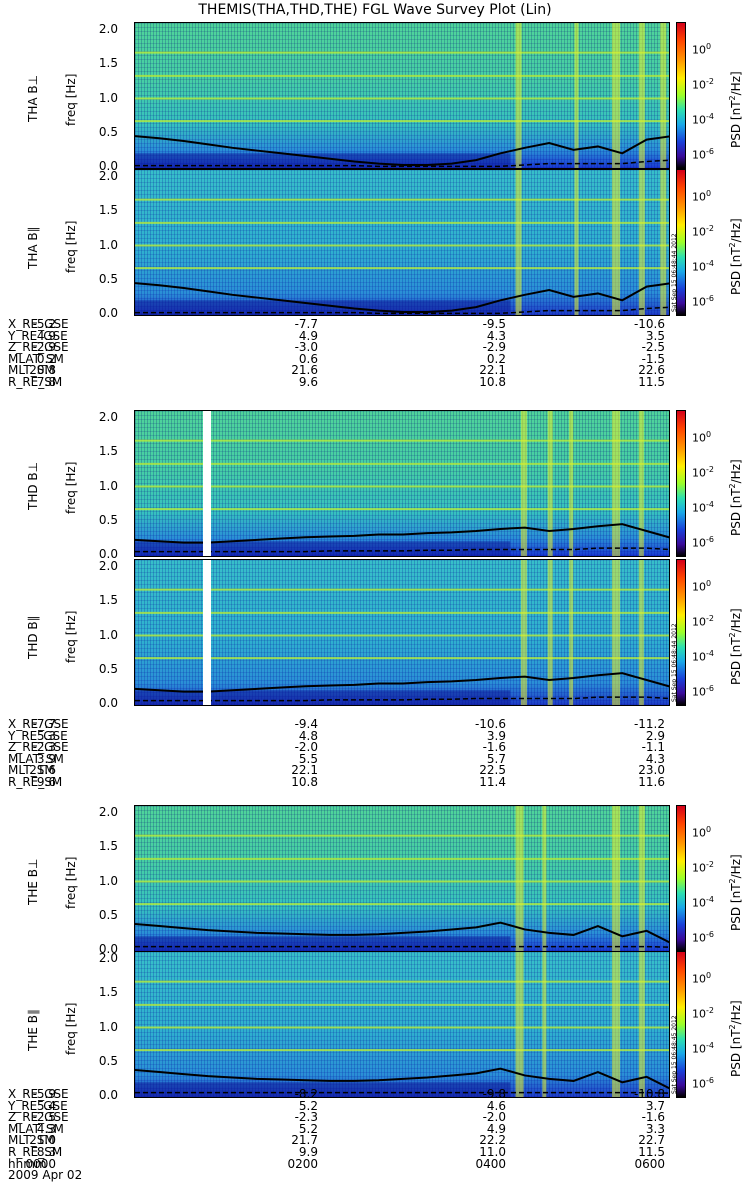  What do you see at coordinates (736, 470) in the screenshot?
I see `colorbar-label-suffix: /Hz]` at bounding box center [736, 470].